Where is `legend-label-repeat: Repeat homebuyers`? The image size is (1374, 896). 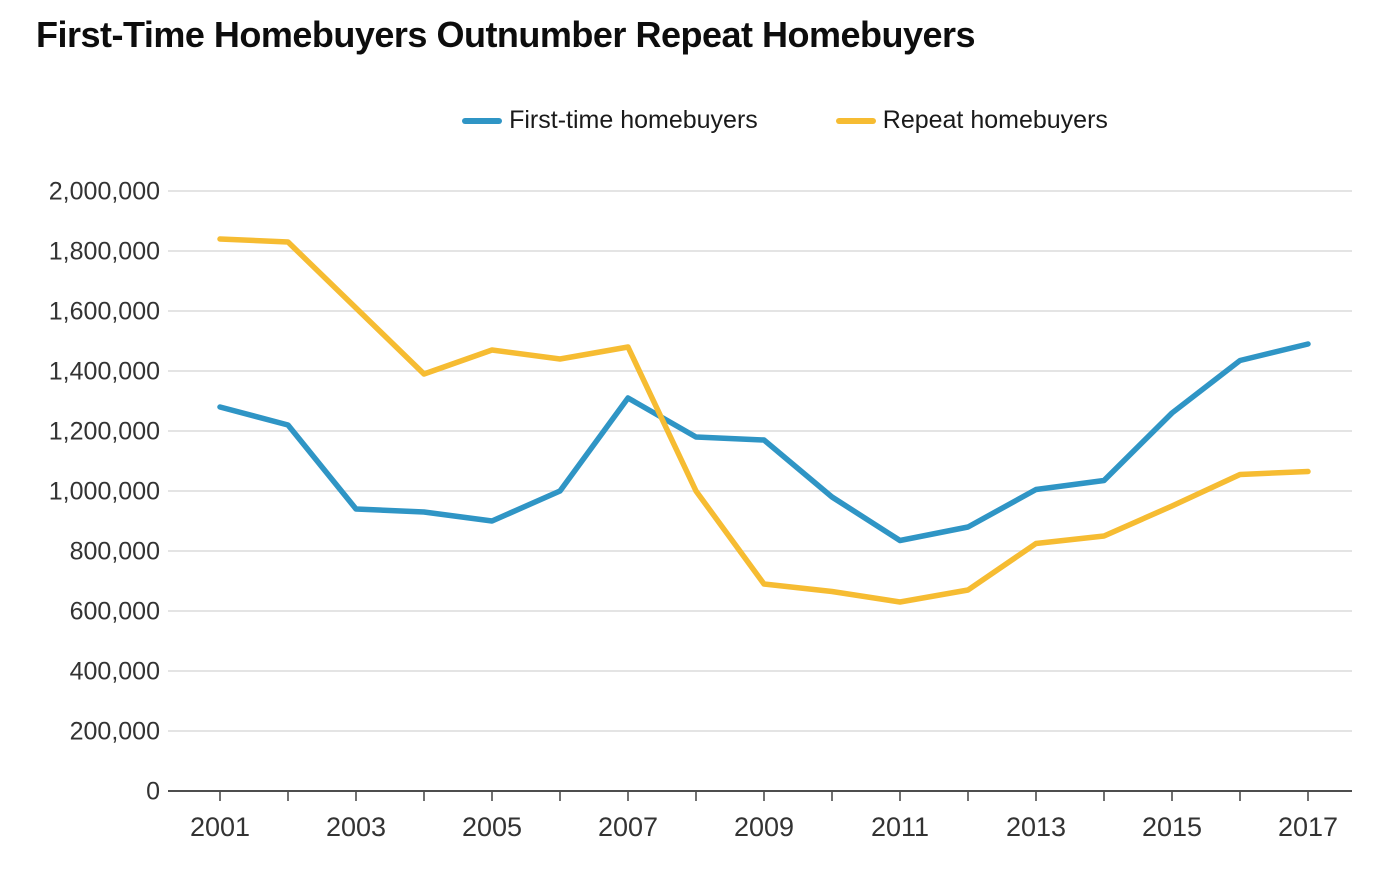 legend-label-repeat: Repeat homebuyers is located at coordinates (995, 120).